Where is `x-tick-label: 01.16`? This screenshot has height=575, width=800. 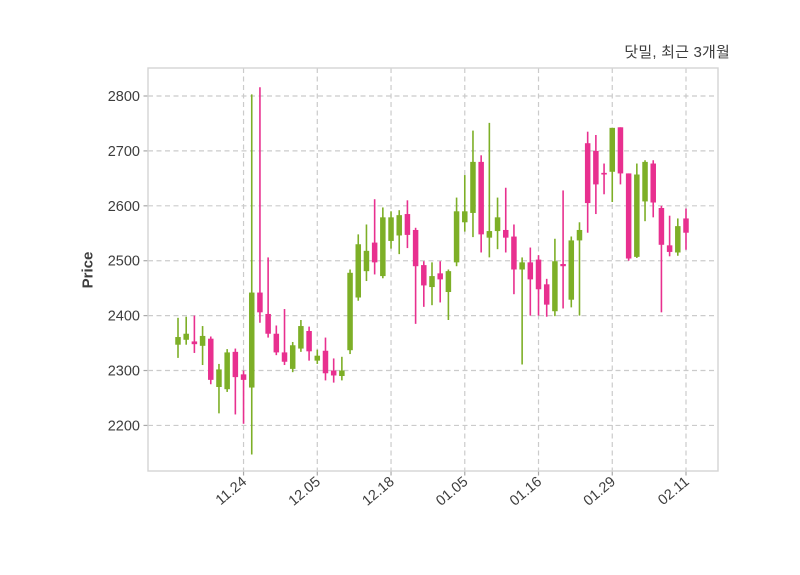
x-tick-label: 01.16 is located at coordinates (526, 492).